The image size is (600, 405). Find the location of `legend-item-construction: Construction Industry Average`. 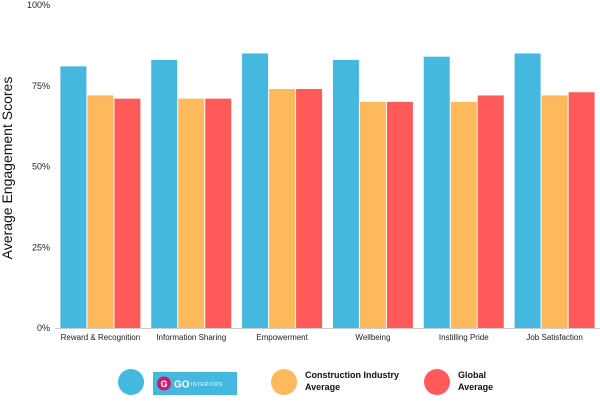

legend-item-construction: Construction Industry Average is located at coordinates (335, 382).